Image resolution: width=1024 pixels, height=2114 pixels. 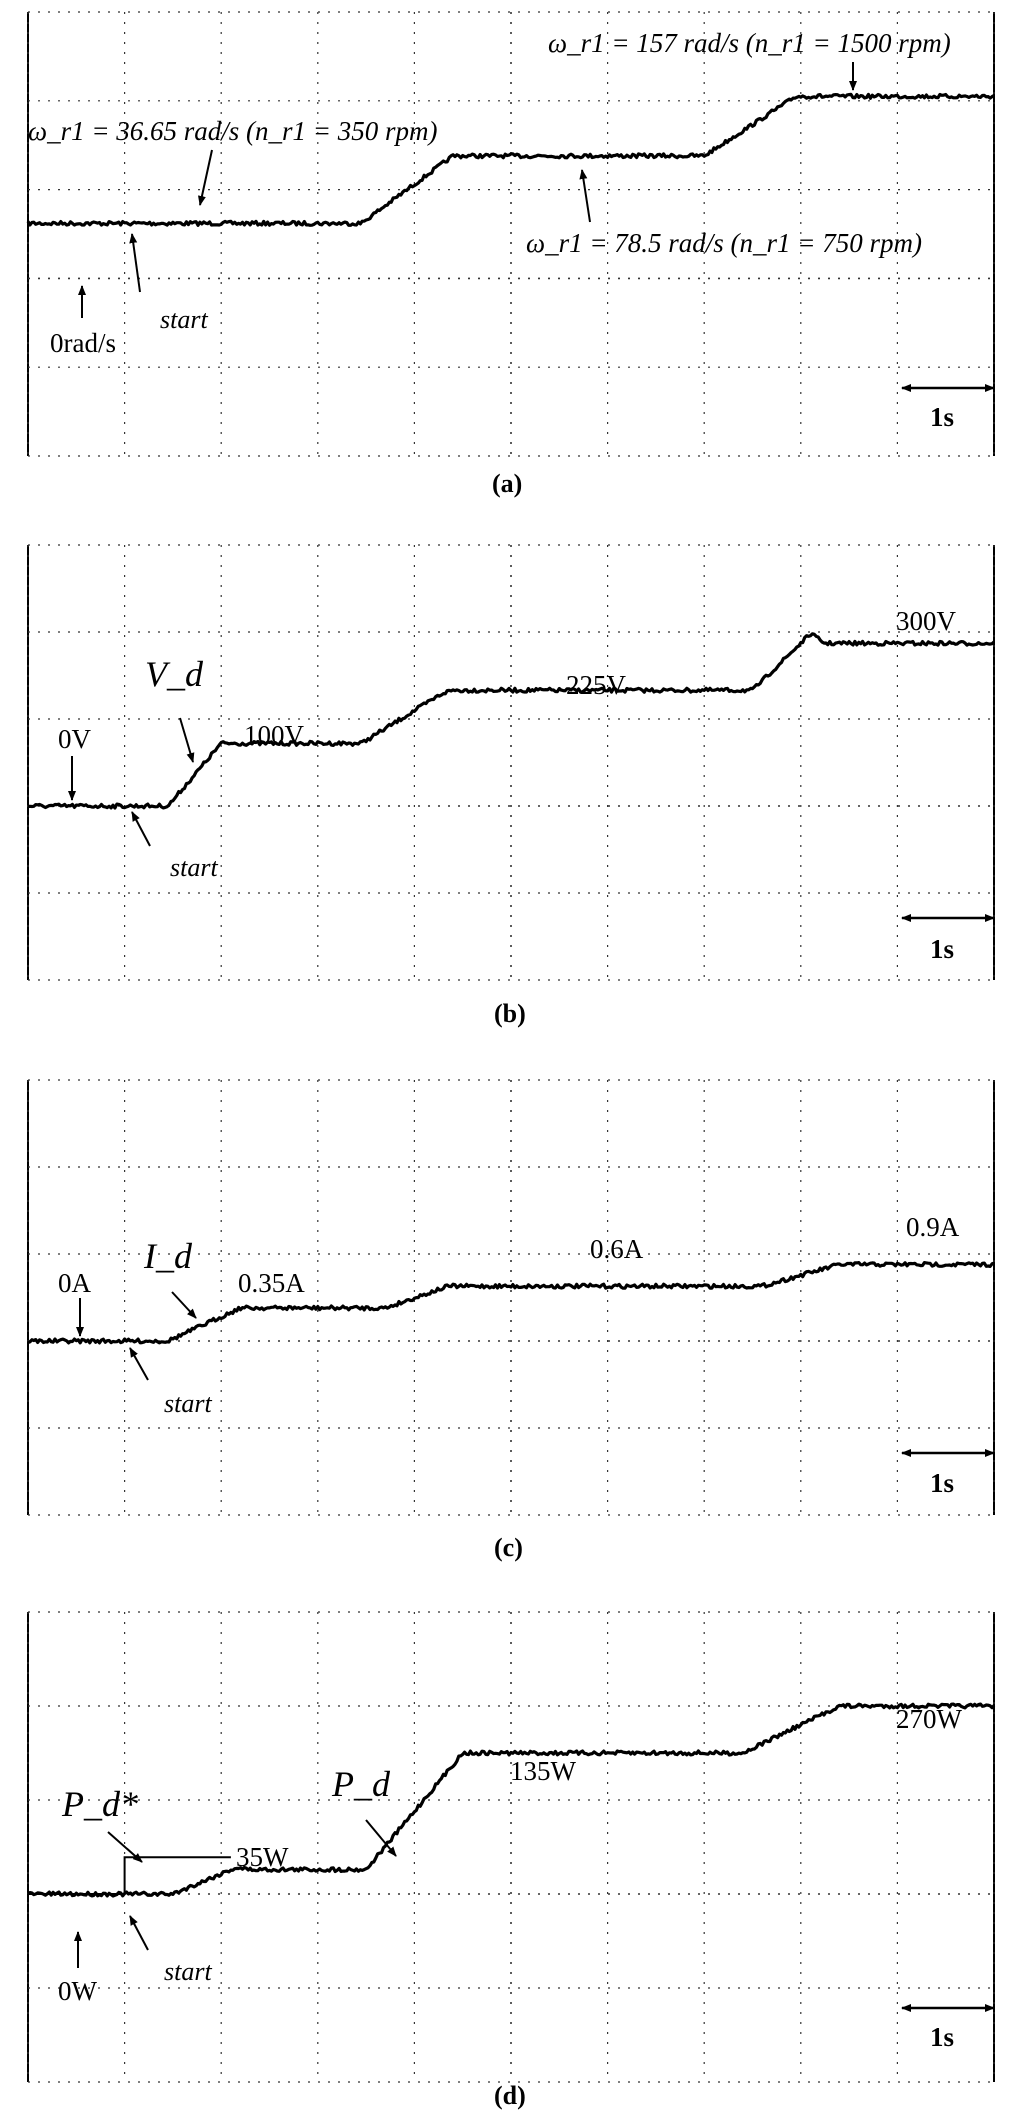 What do you see at coordinates (507, 483) in the screenshot?
I see `panel-a-caption: (a)` at bounding box center [507, 483].